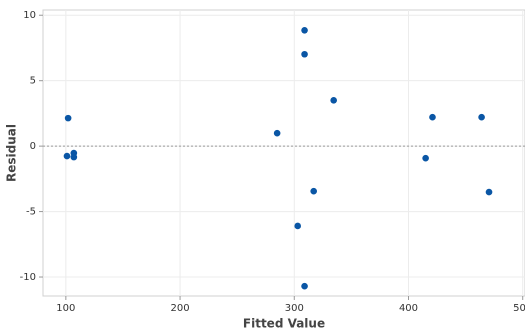  I want to click on x-tick-label: 500, so click(519, 308).